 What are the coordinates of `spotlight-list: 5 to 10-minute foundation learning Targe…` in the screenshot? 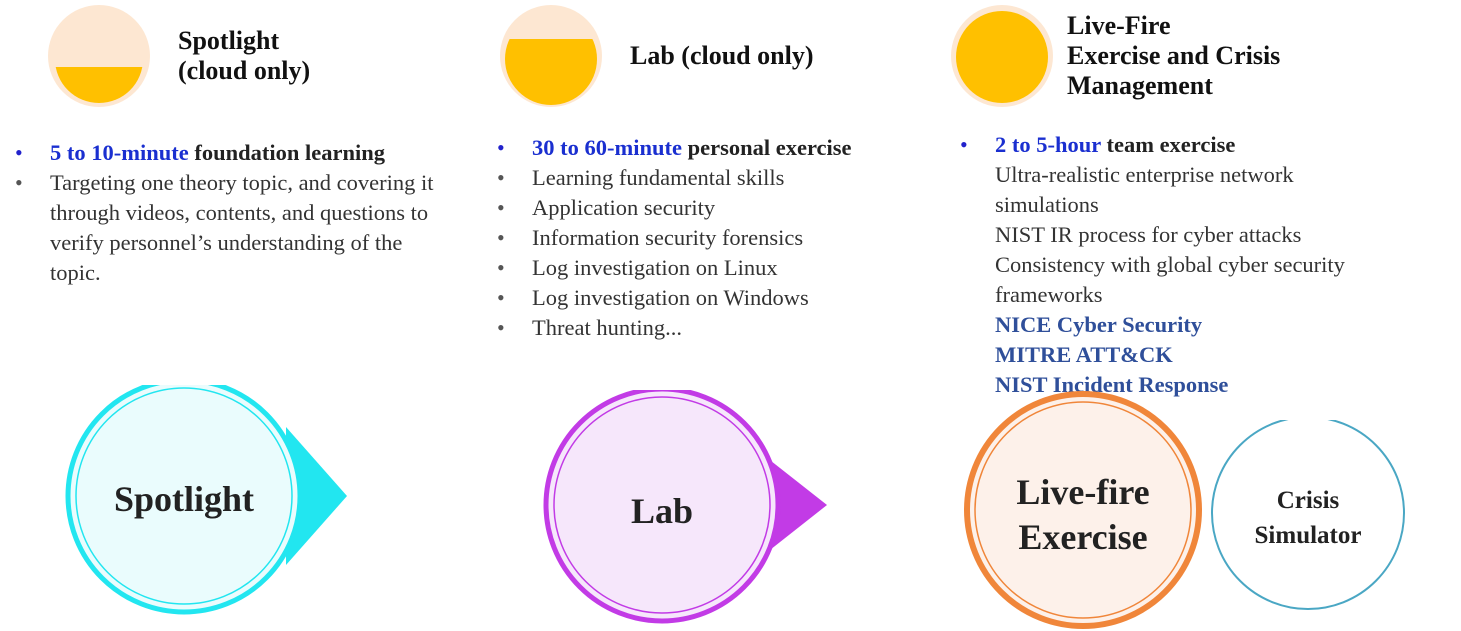 It's located at (225, 213).